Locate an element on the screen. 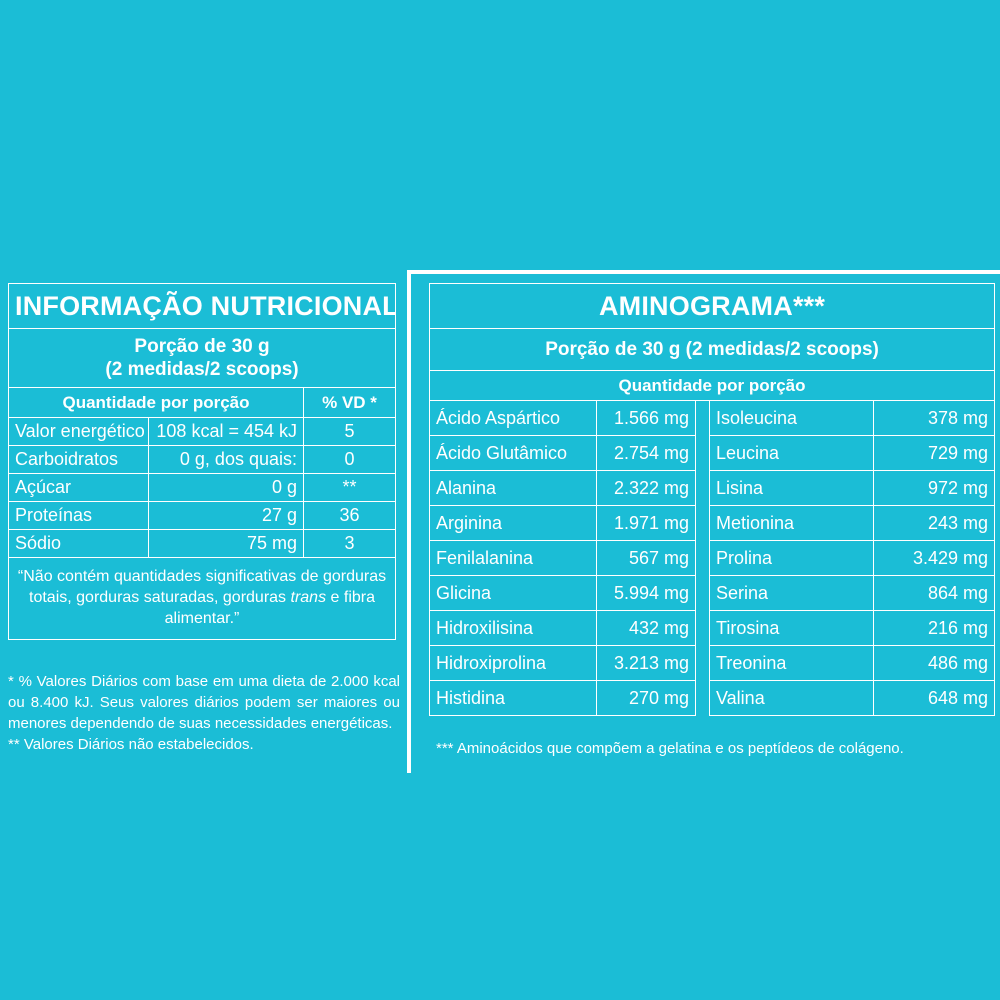 The image size is (1000, 1000). amino-name: Serina is located at coordinates (791, 593).